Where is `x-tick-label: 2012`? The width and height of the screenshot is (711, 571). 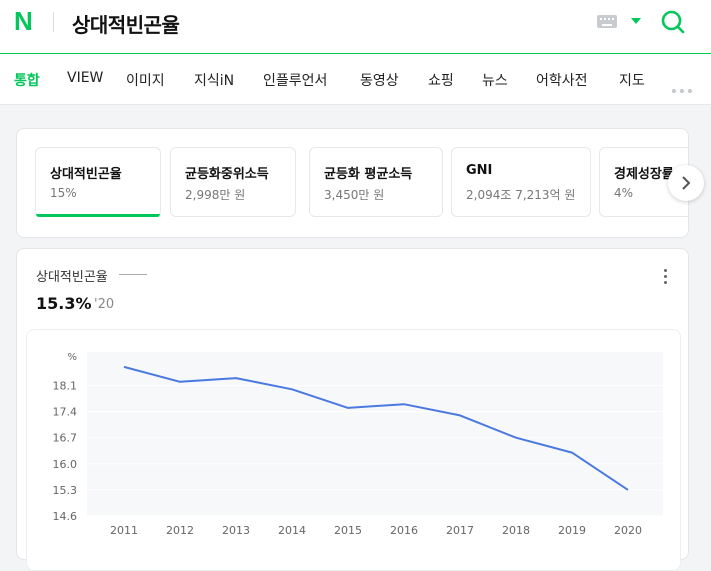
x-tick-label: 2012 is located at coordinates (180, 530).